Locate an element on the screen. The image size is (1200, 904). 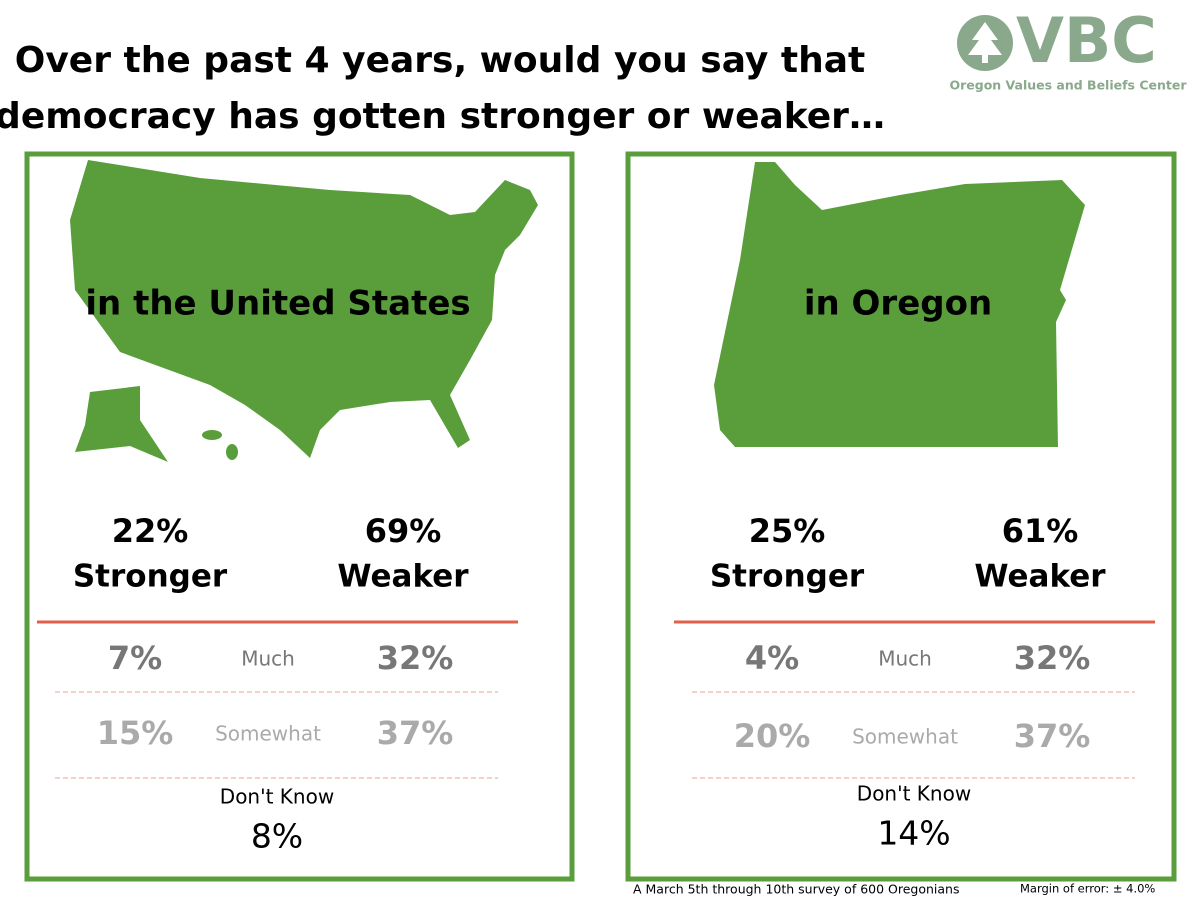
logo-tree is located at coordinates (985, 38).